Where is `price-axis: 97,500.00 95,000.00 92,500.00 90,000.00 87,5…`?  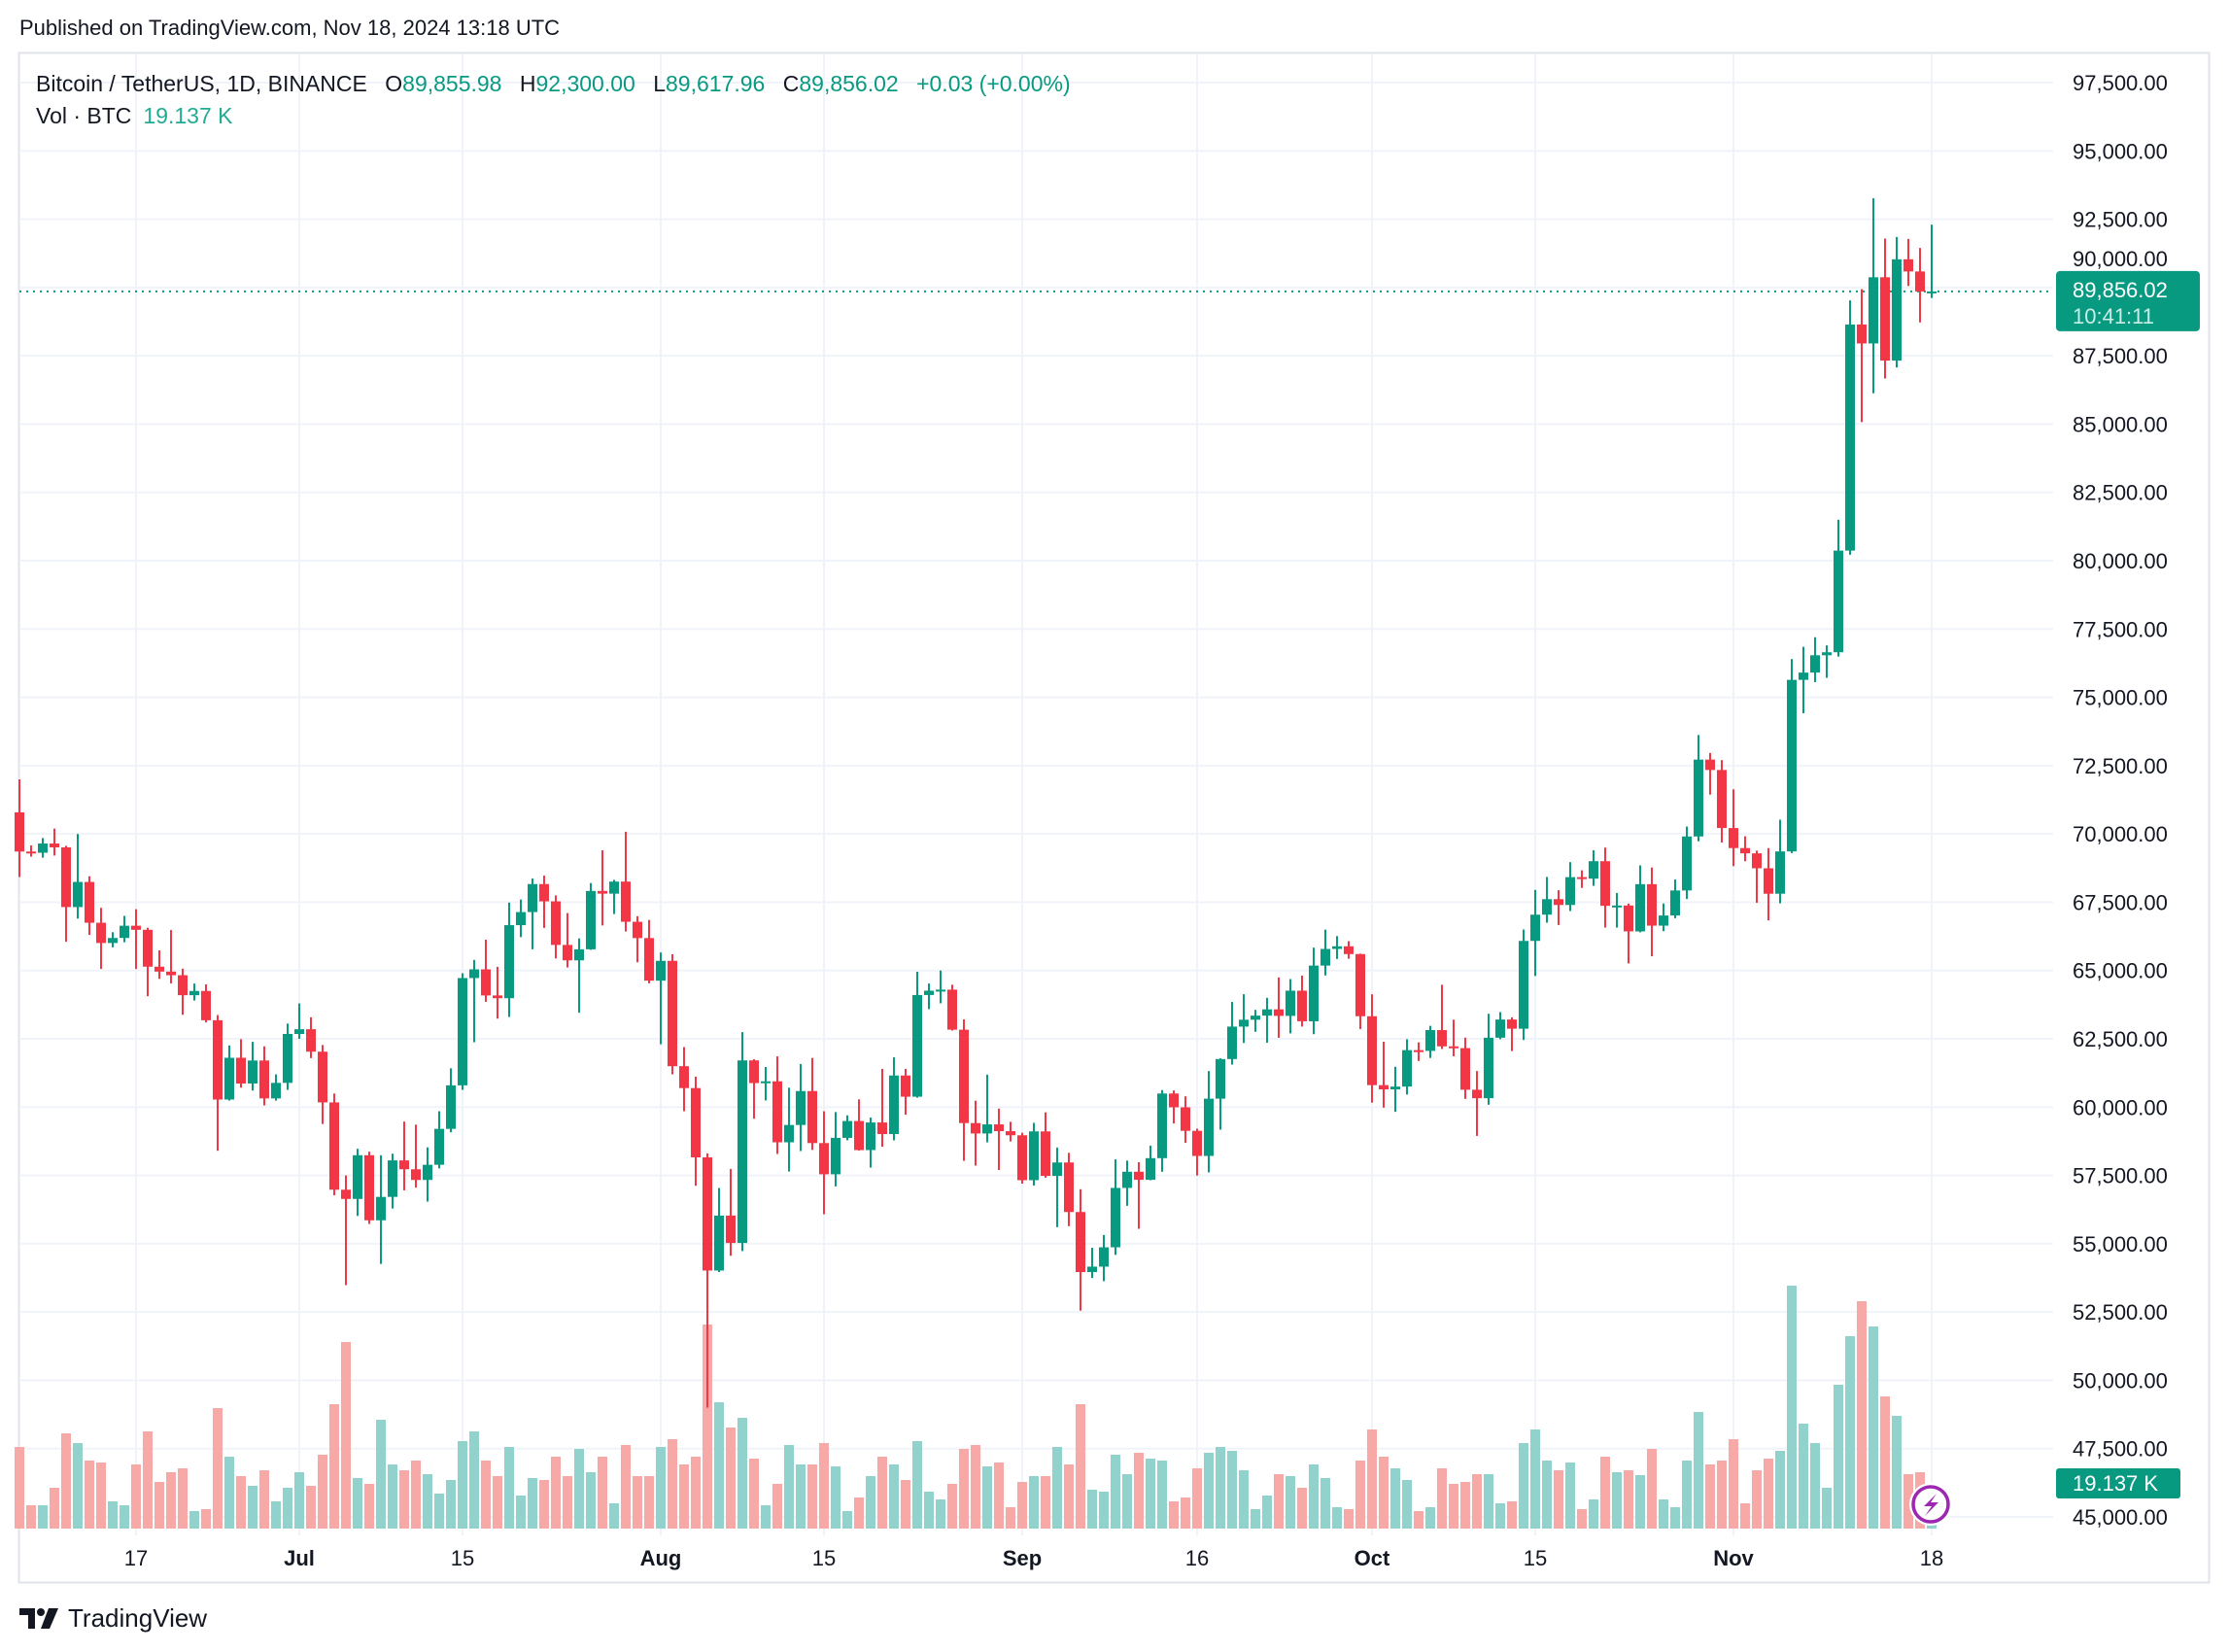 price-axis: 97,500.00 95,000.00 92,500.00 90,000.00 87,5… is located at coordinates (2120, 800).